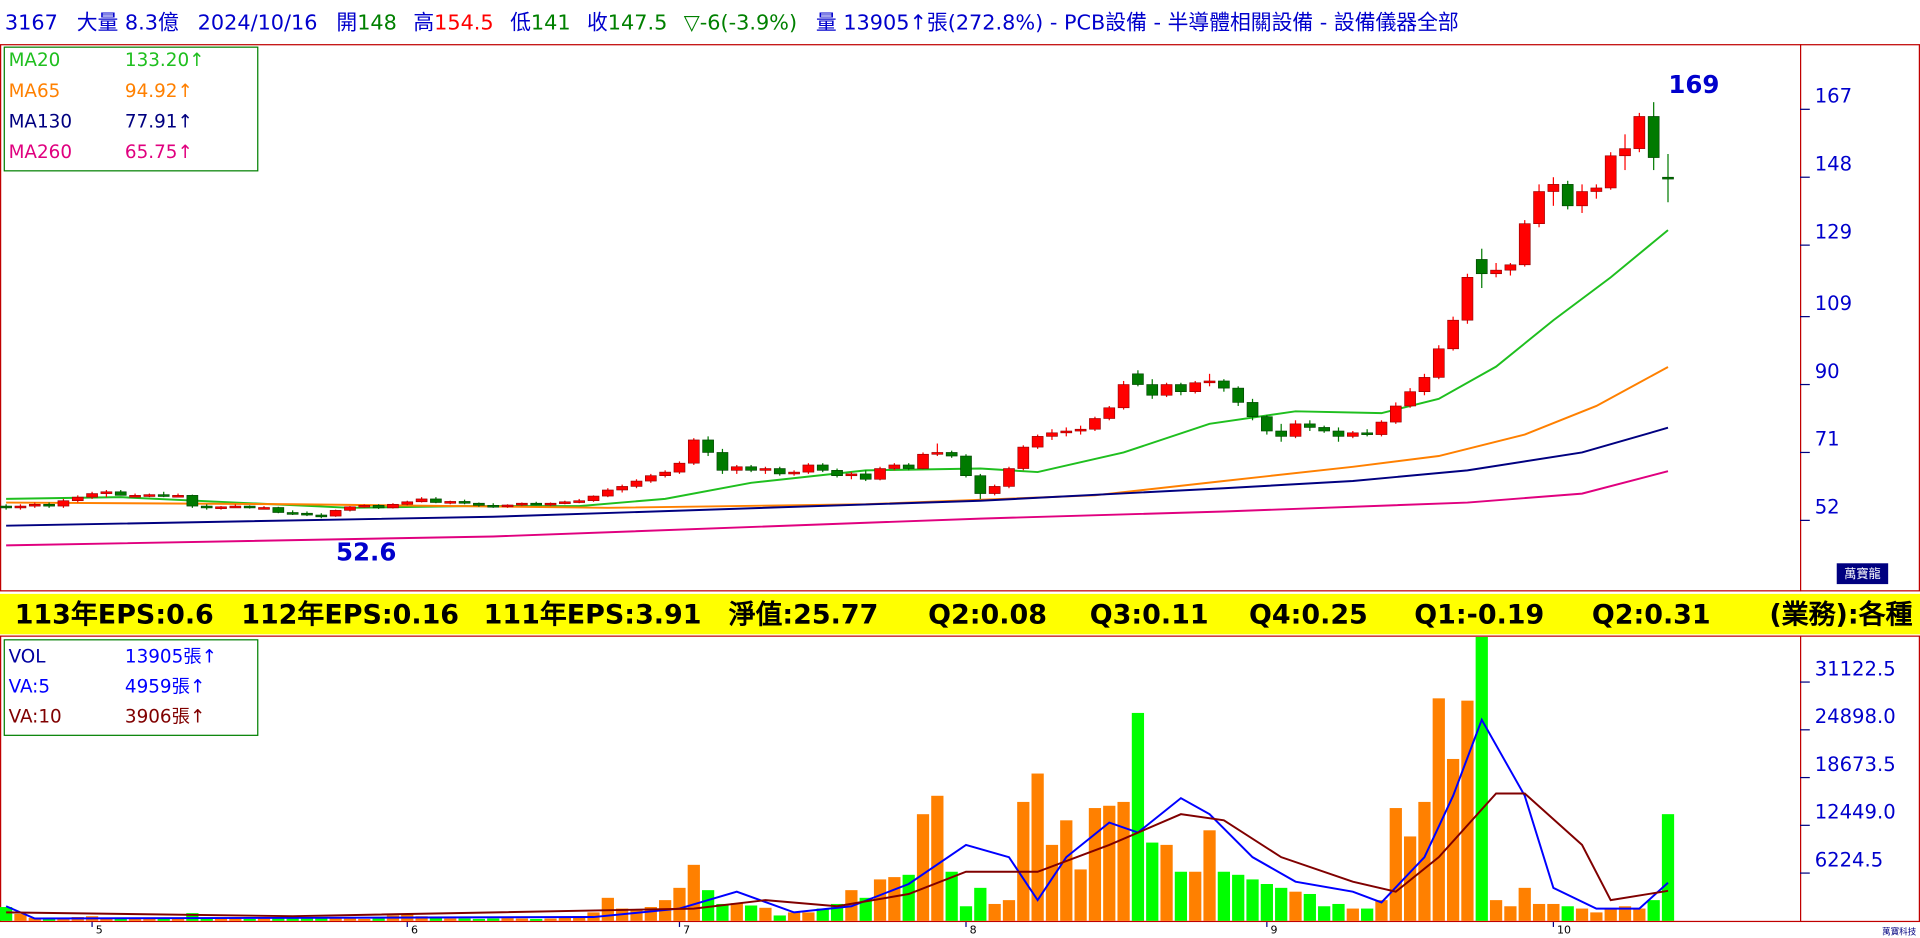 The height and width of the screenshot is (938, 1920). Describe the element at coordinates (258, 22) in the screenshot. I see `date: 2024/10/16` at that location.